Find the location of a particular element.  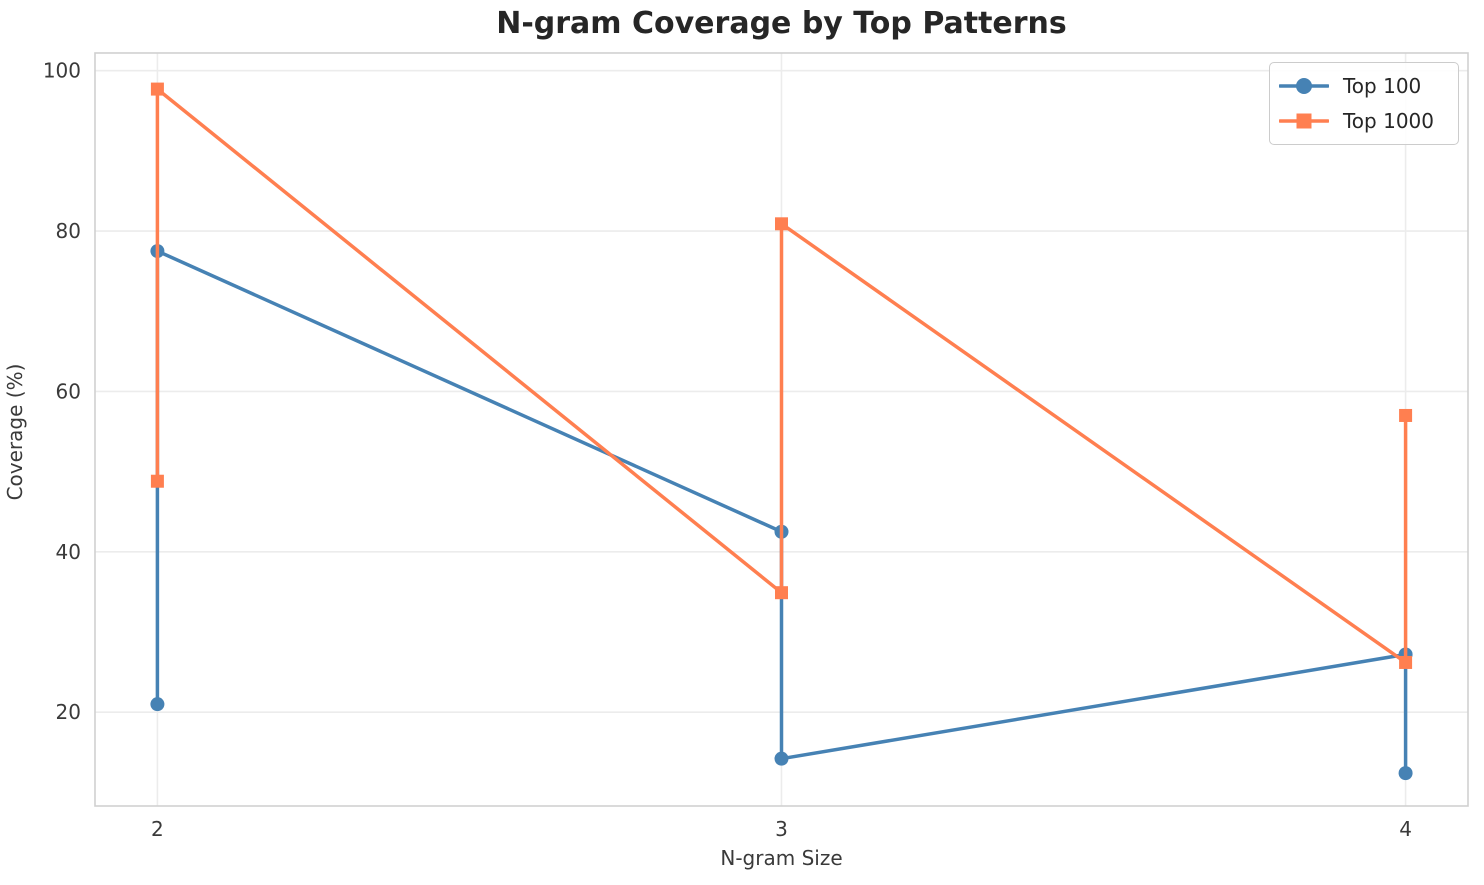

chart-title: N-gram Coverage by Top Patterns is located at coordinates (781, 23).